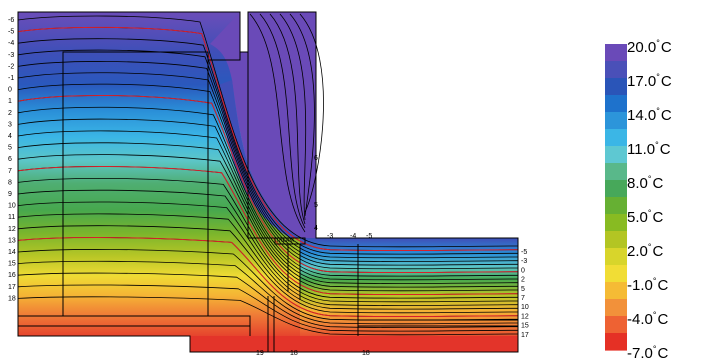  Describe the element at coordinates (645, 183) in the screenshot. I see `legend-label: 8.0°C` at that location.